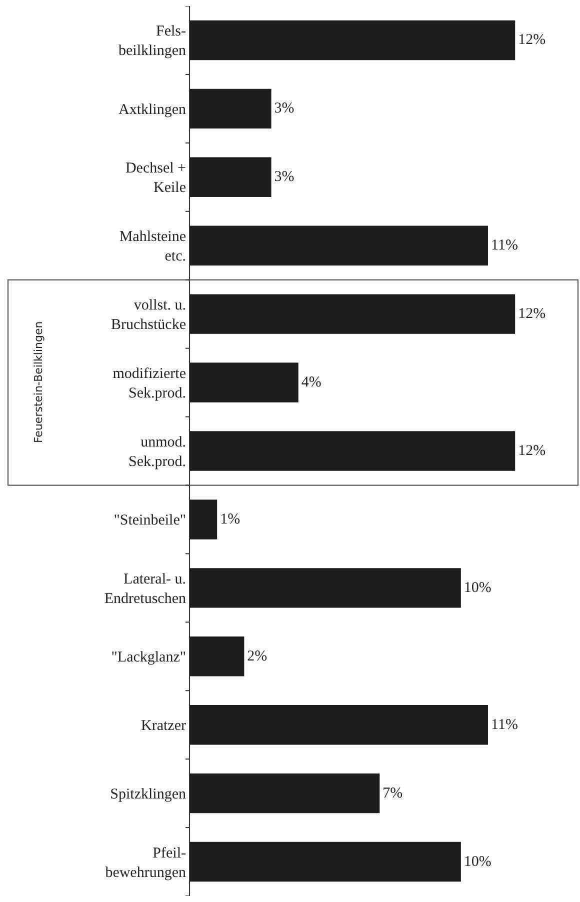 The width and height of the screenshot is (580, 902). What do you see at coordinates (145, 589) in the screenshot?
I see `y-tick-label: Lateral- u. Endretuschen` at bounding box center [145, 589].